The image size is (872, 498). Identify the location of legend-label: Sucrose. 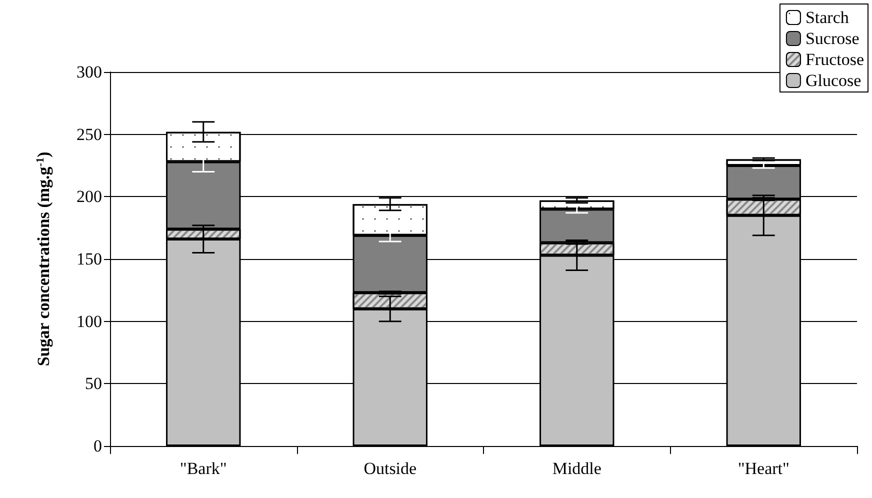
(832, 38).